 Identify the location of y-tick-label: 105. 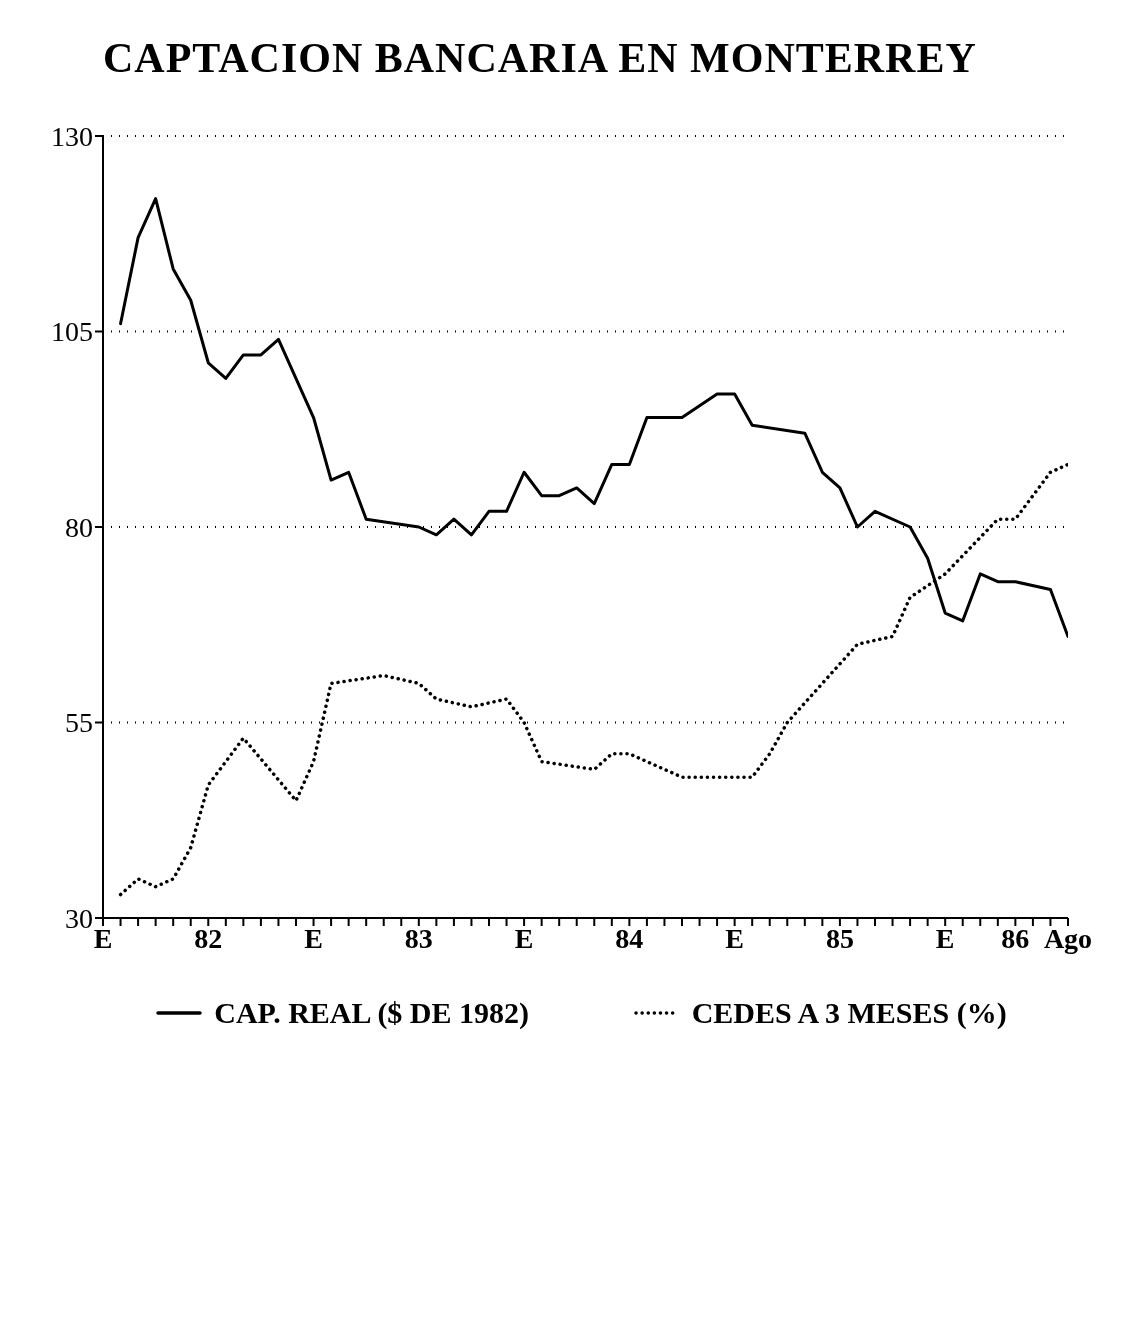
(72, 332).